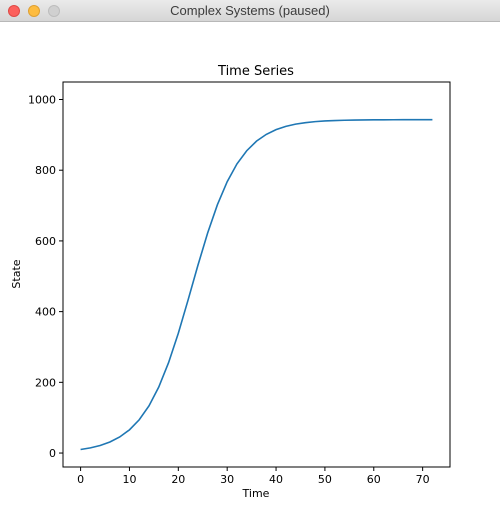  What do you see at coordinates (423, 479) in the screenshot?
I see `x-tick-label: 70` at bounding box center [423, 479].